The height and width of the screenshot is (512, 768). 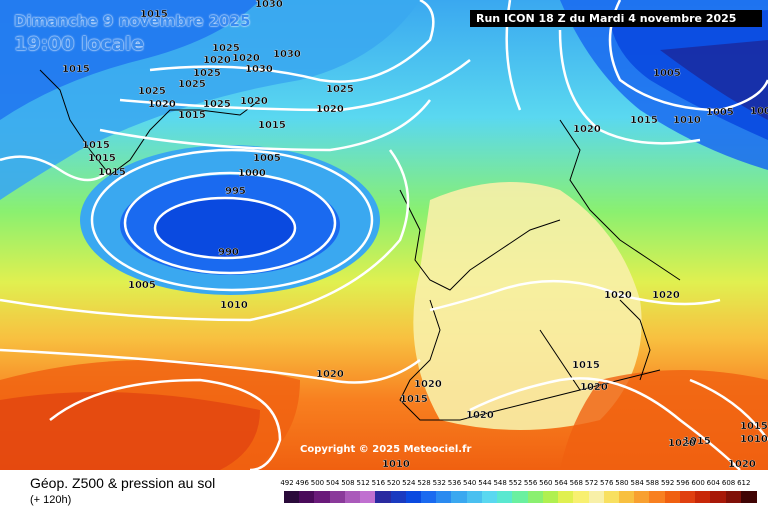 What do you see at coordinates (591, 483) in the screenshot?
I see `legend-value: 572` at bounding box center [591, 483].